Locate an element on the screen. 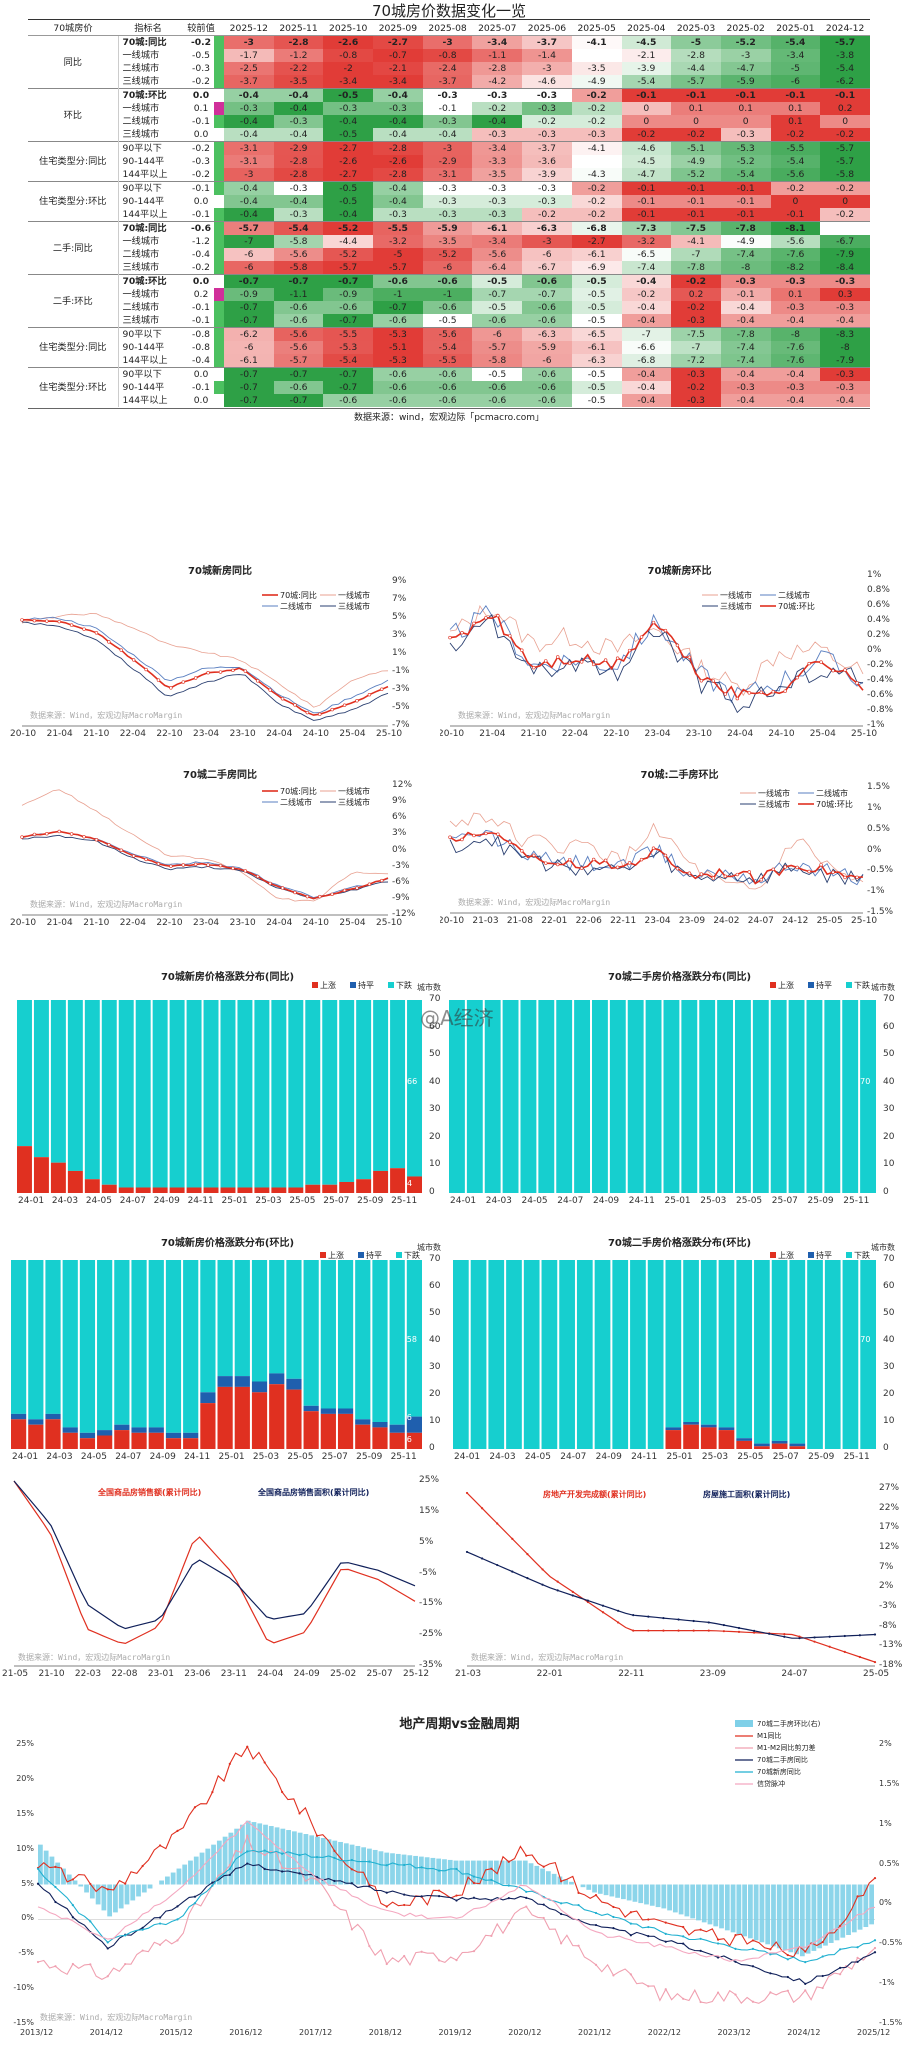 This screenshot has height=2048, width=919. legend-label: M1-M2同比剪刀差 is located at coordinates (786, 1748).